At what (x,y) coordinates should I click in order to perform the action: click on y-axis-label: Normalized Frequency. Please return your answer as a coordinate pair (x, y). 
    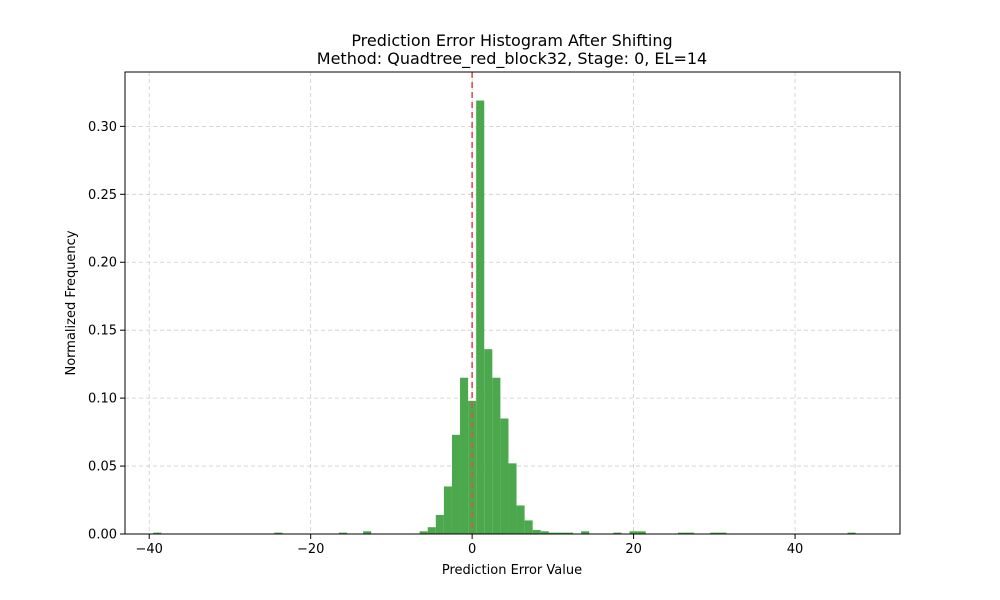
    Looking at the image, I should click on (71, 302).